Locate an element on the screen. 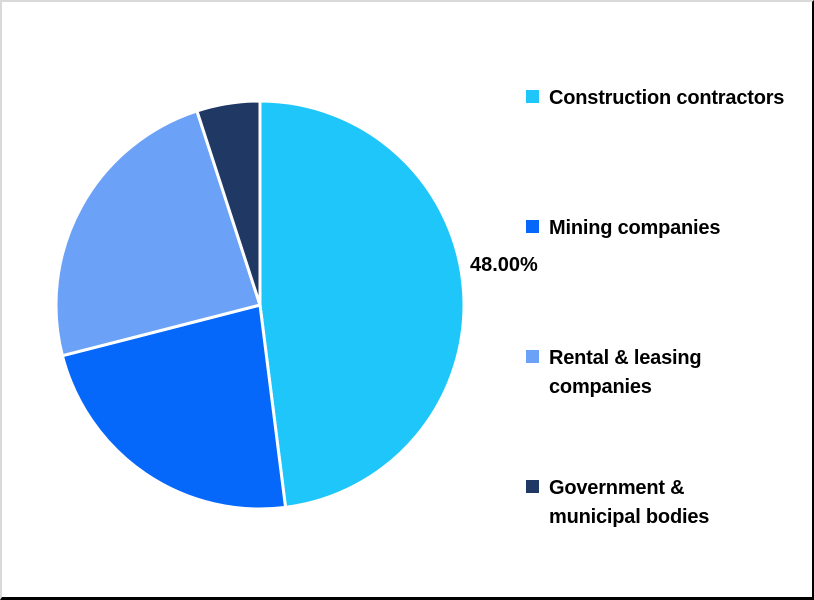 This screenshot has height=600, width=814. pie-slice-government-municipal-bodies is located at coordinates (228, 203).